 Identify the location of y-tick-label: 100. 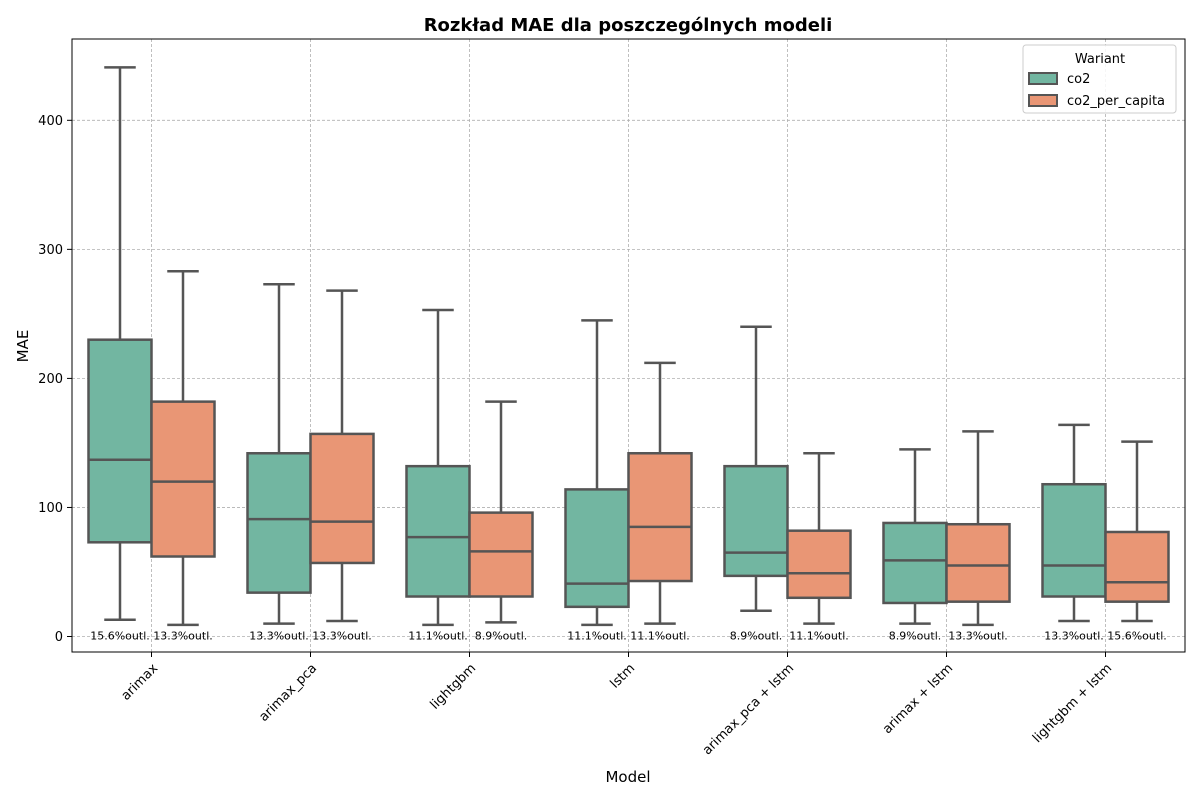
(50, 508).